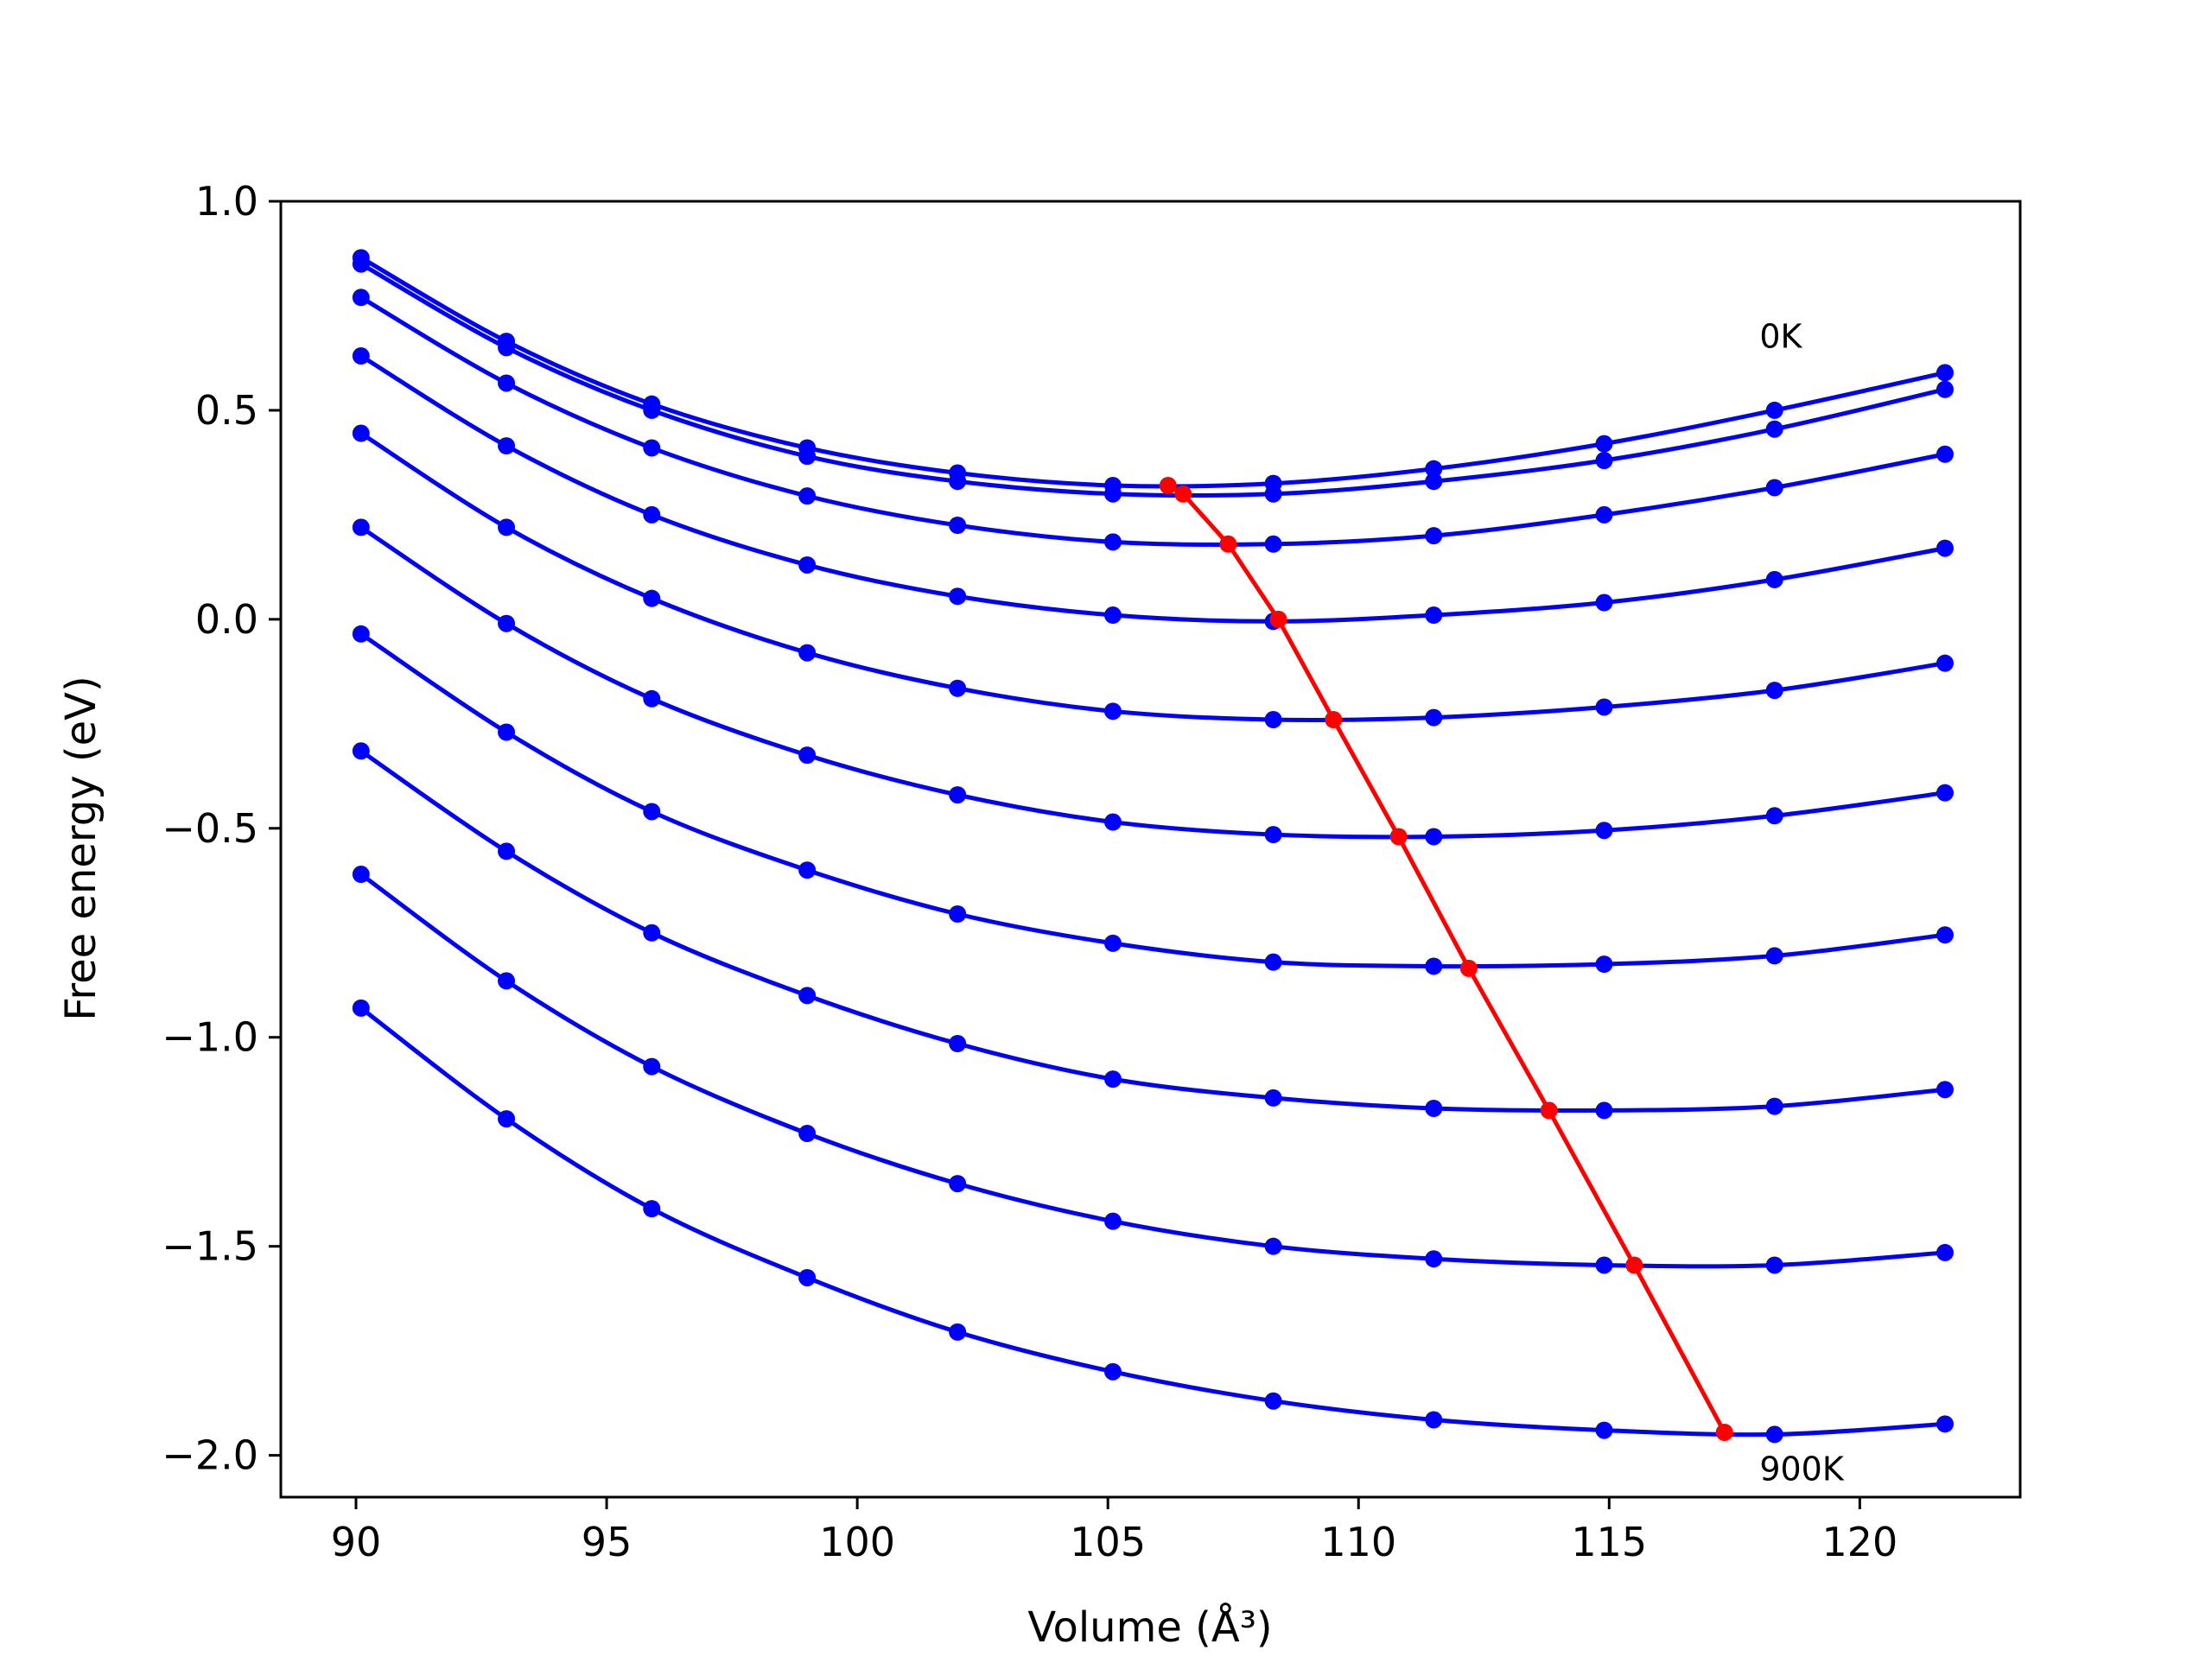  What do you see at coordinates (210, 1247) in the screenshot?
I see `y-tick-label: −1.5` at bounding box center [210, 1247].